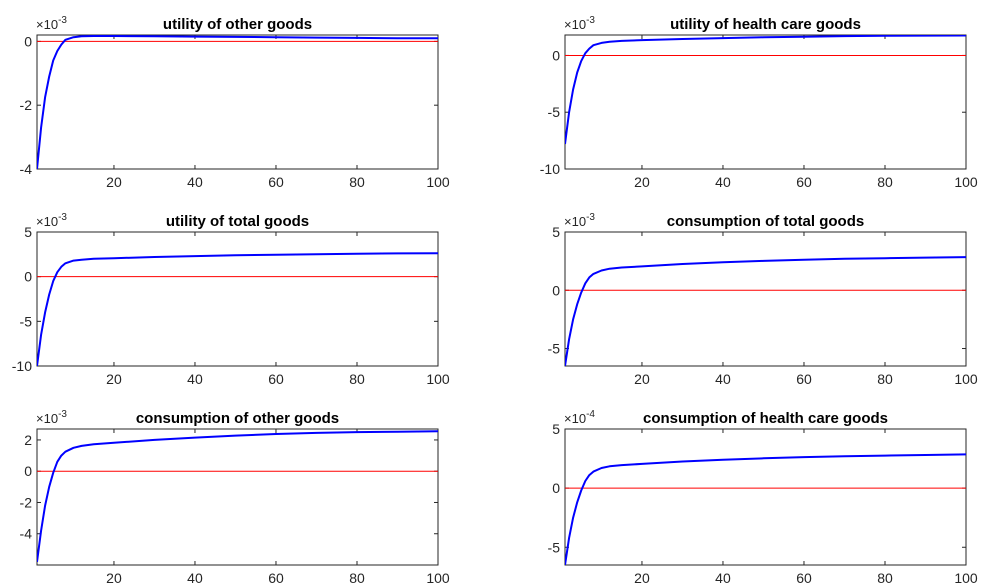 The image size is (984, 586). I want to click on exponent-power: -4, so click(590, 414).